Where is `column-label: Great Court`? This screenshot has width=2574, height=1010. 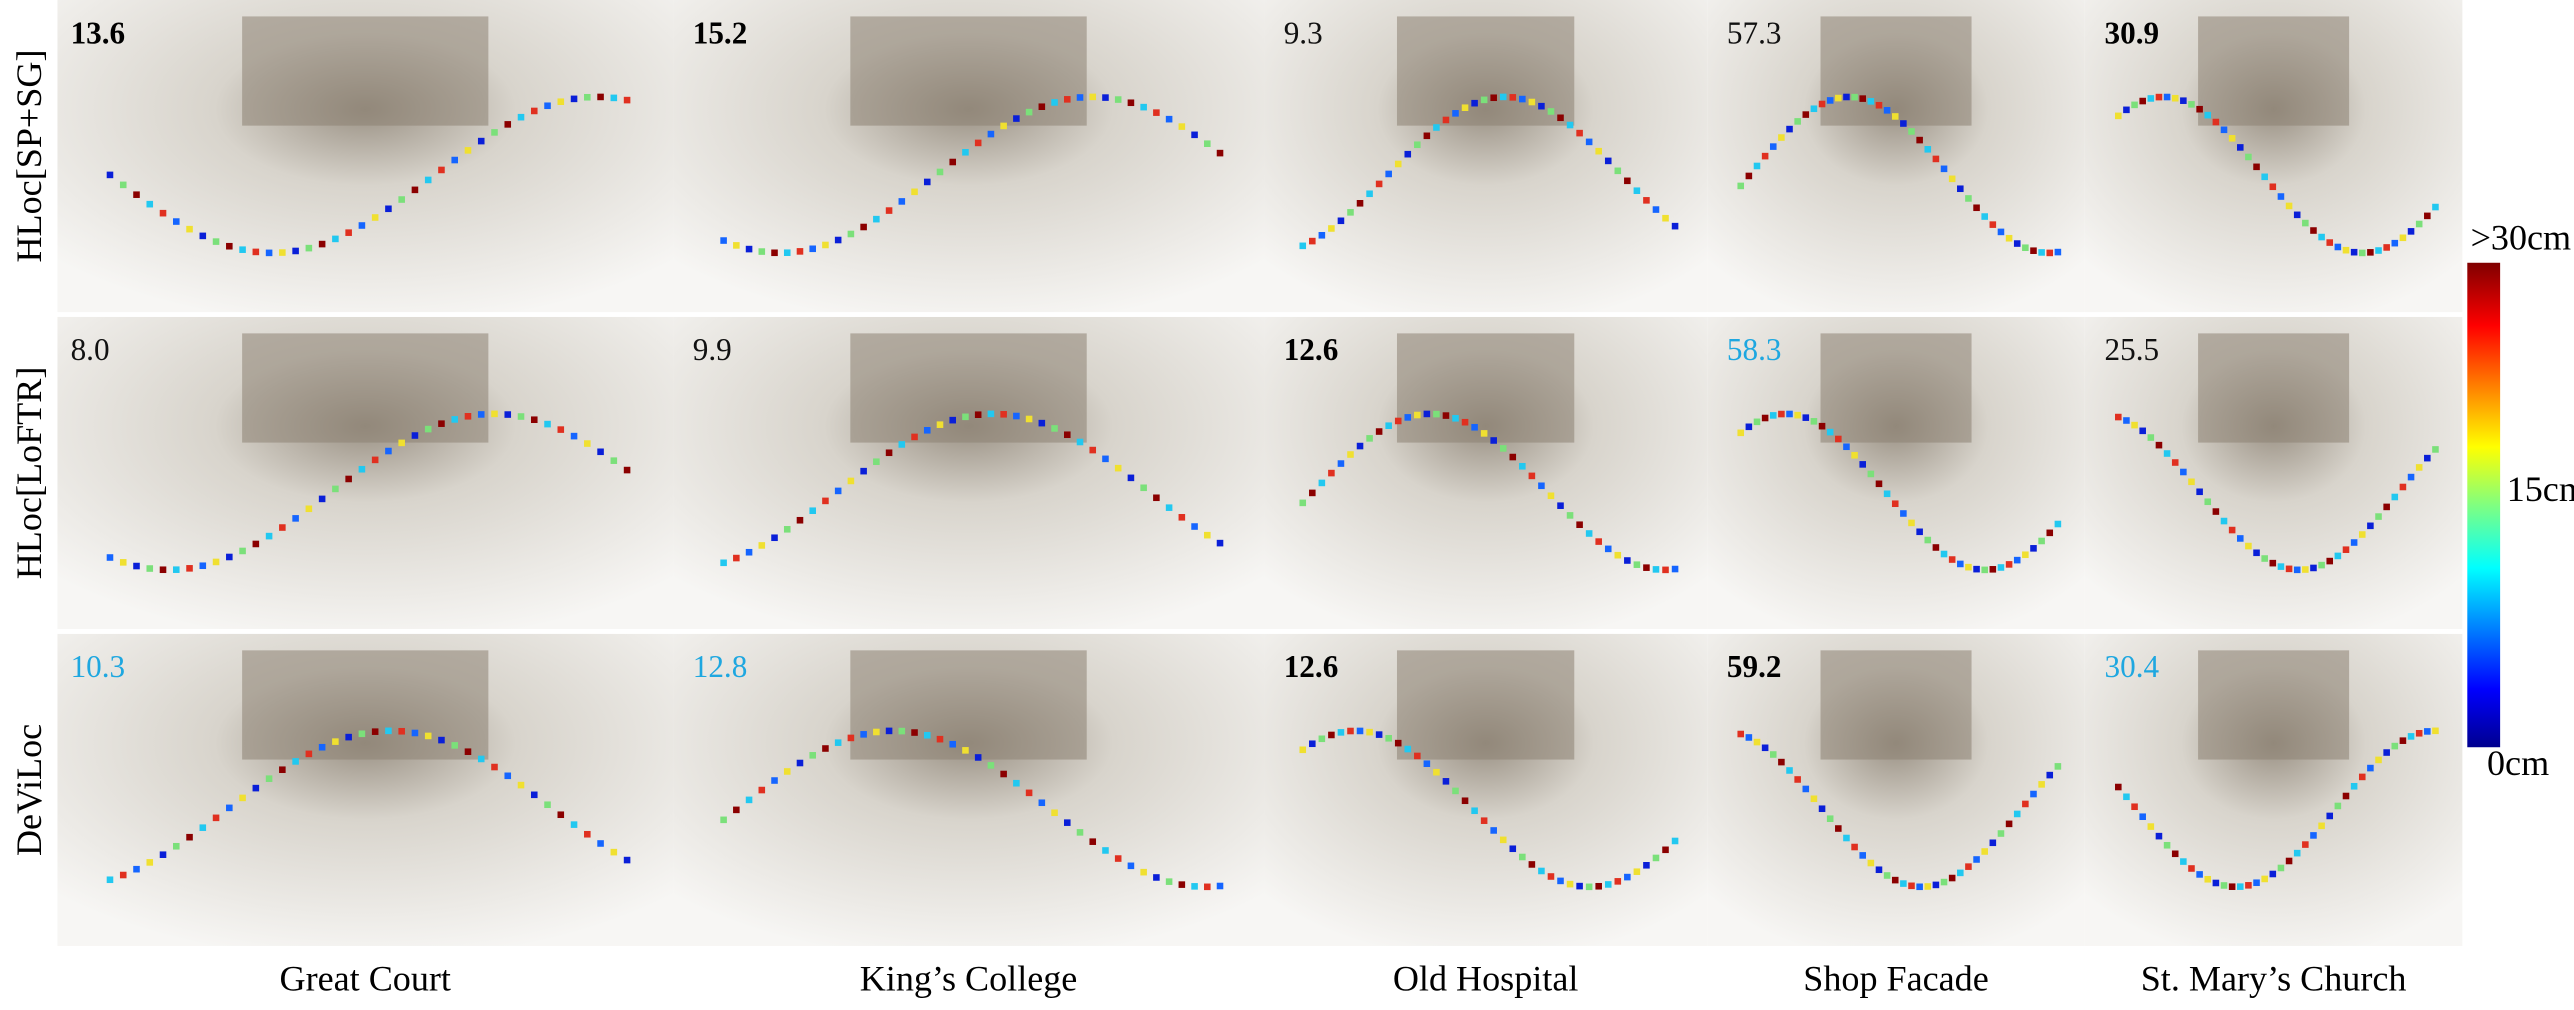
column-label: Great Court is located at coordinates (365, 978).